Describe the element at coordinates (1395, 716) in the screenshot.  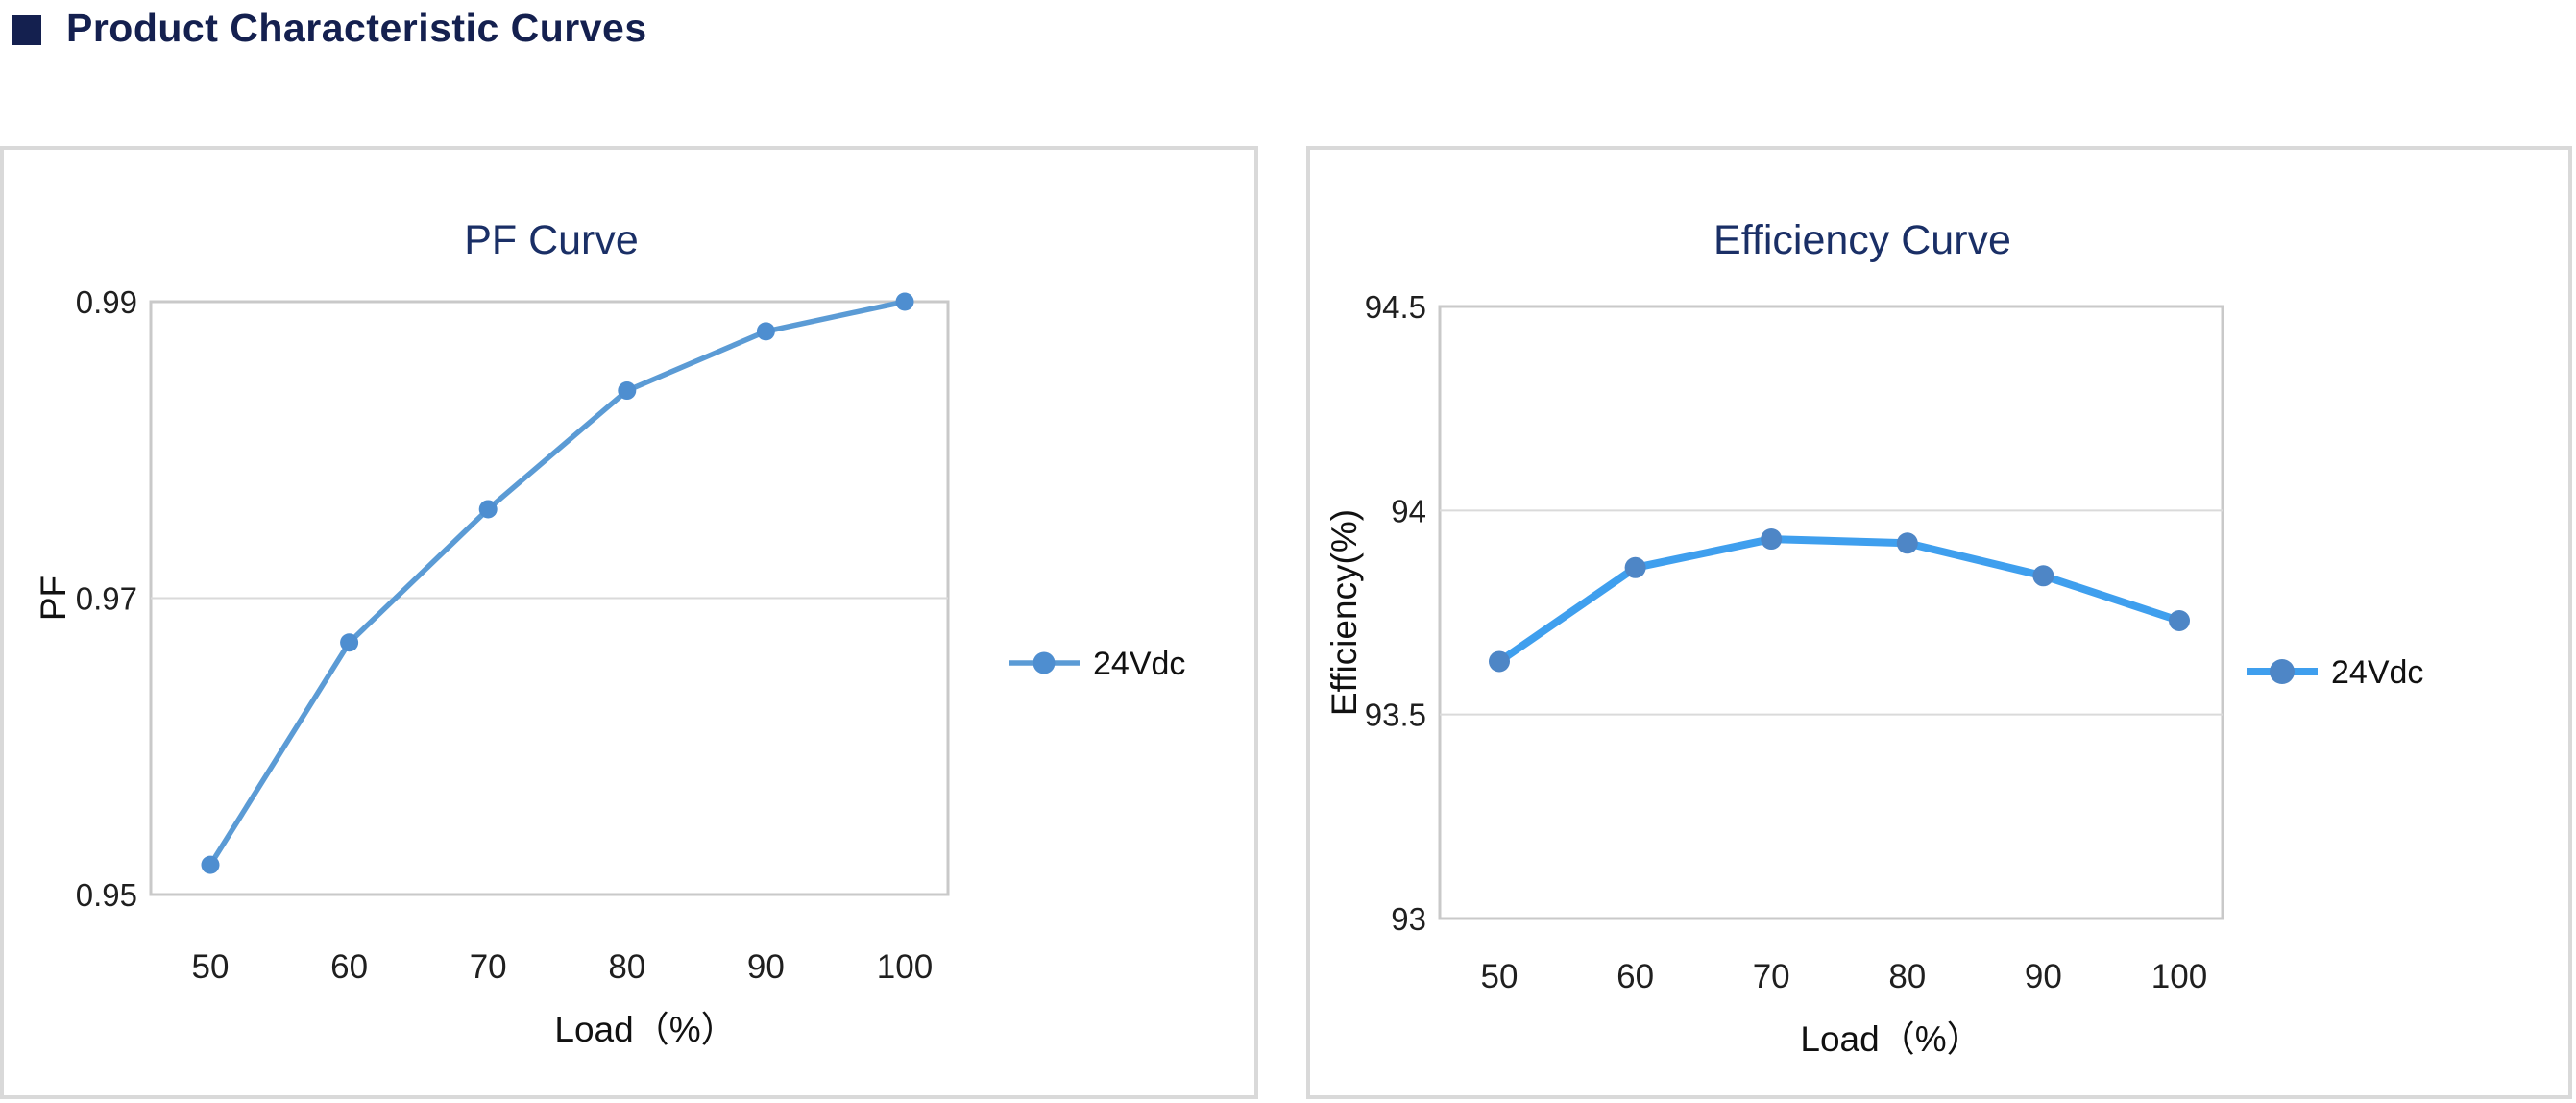
I see `y-tick-label: 93.5` at that location.